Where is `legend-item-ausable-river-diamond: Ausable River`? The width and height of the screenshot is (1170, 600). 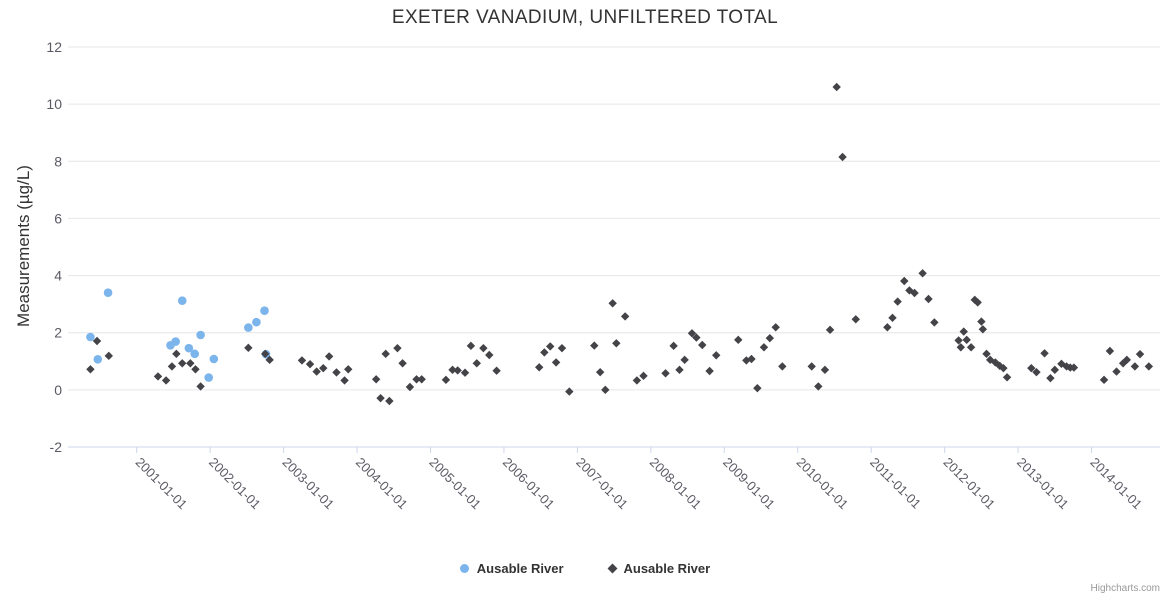
legend-item-ausable-river-diamond: Ausable River is located at coordinates (658, 568).